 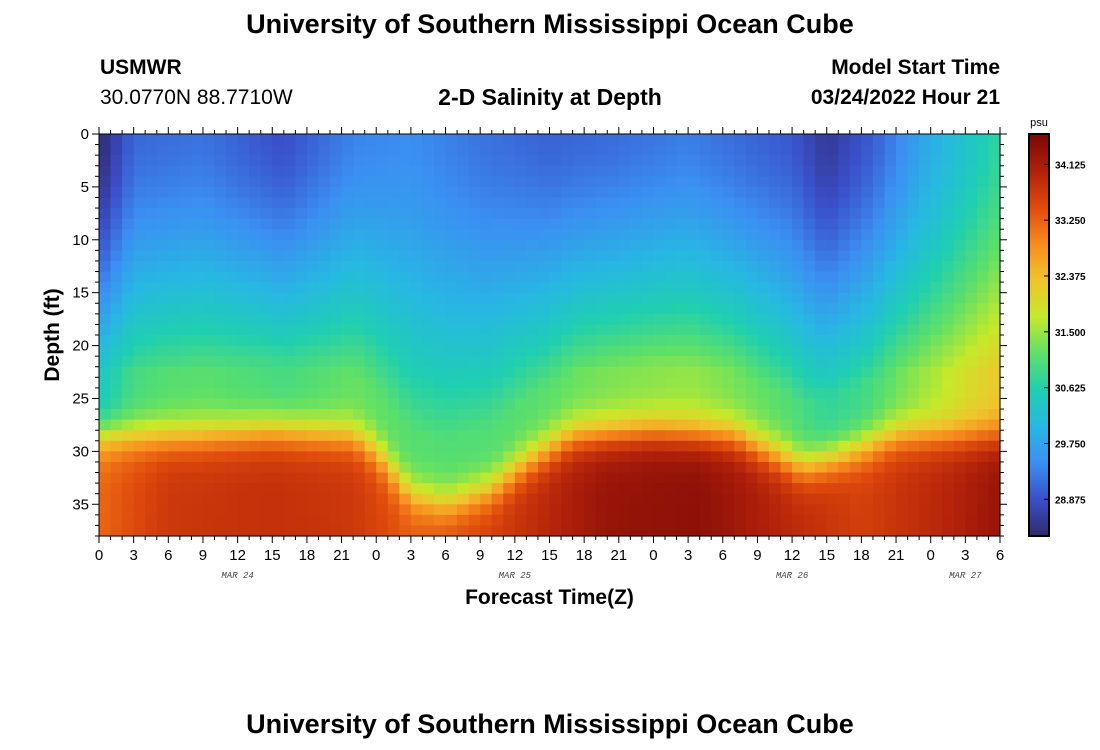 What do you see at coordinates (584, 555) in the screenshot?
I see `x-tick-label: 18` at bounding box center [584, 555].